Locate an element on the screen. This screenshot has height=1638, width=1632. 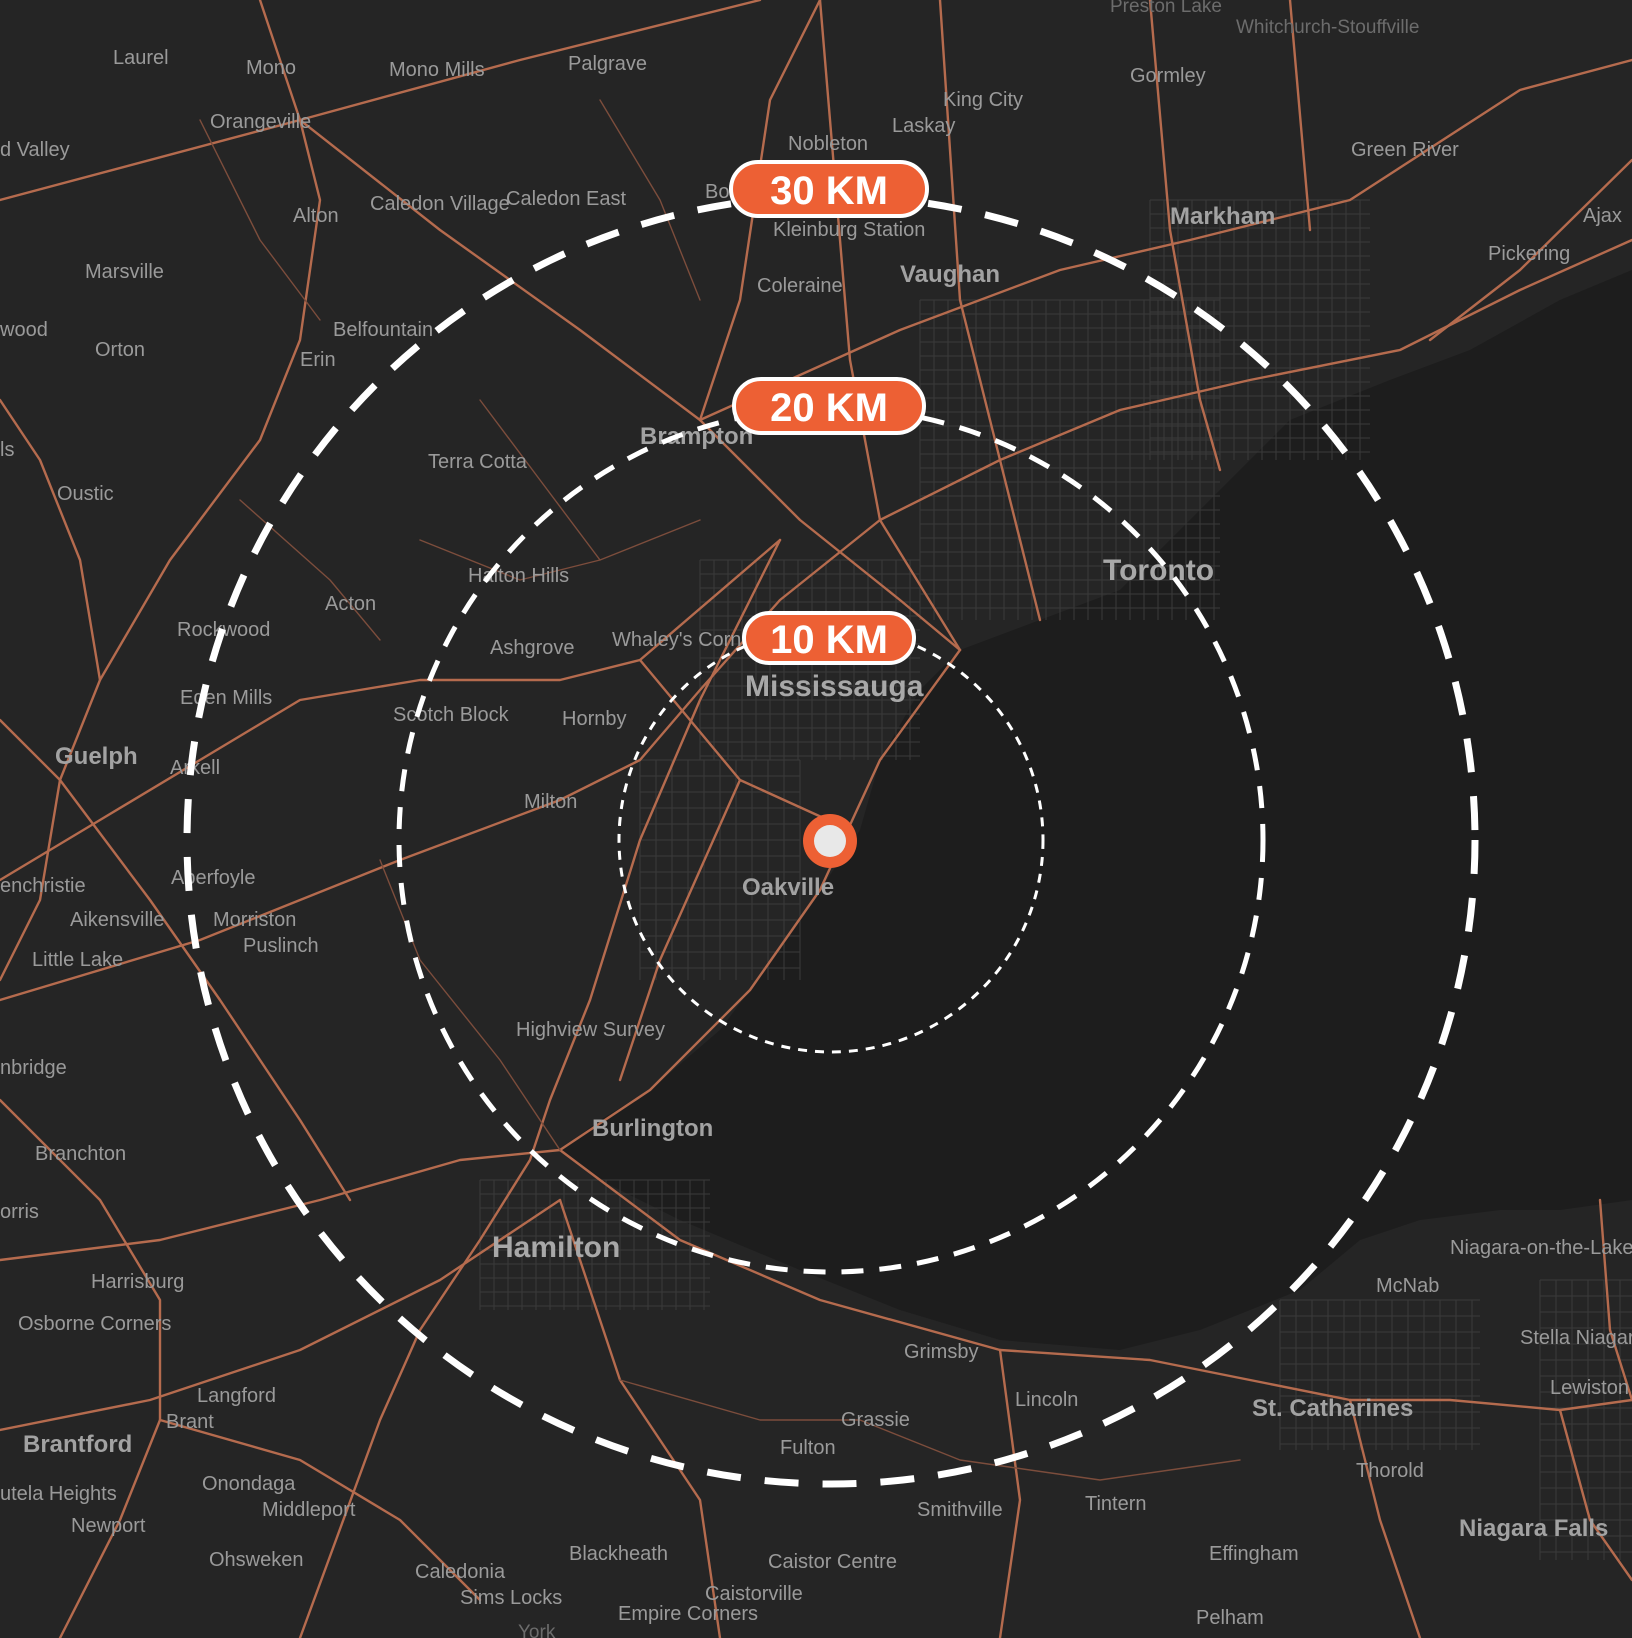
place-marsville: Marsville is located at coordinates (124, 272).